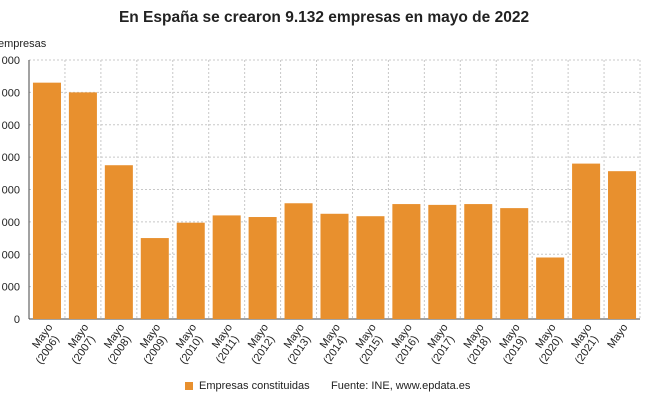 This screenshot has width=648, height=405. I want to click on x-tick-label: Mayo(2018), so click(475, 344).